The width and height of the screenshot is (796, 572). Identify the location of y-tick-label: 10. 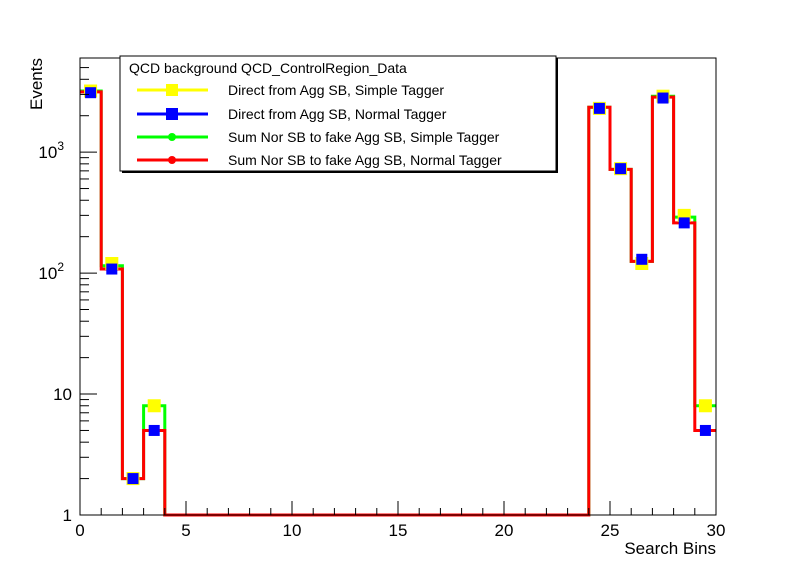
(62, 394).